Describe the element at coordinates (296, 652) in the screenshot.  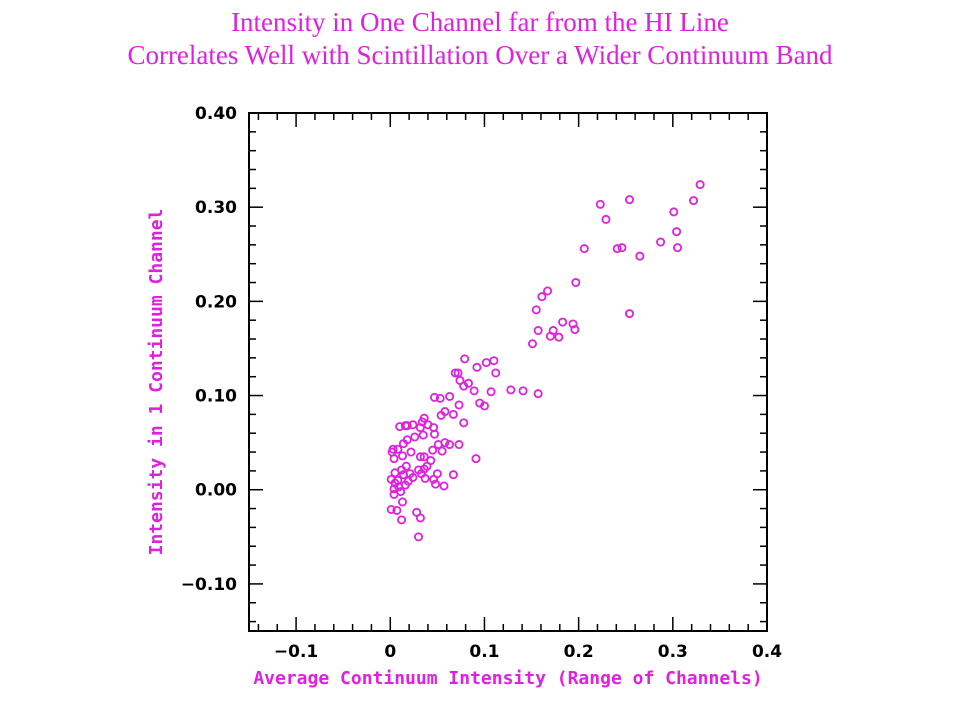
I see `x-tick-label: −0.1` at that location.